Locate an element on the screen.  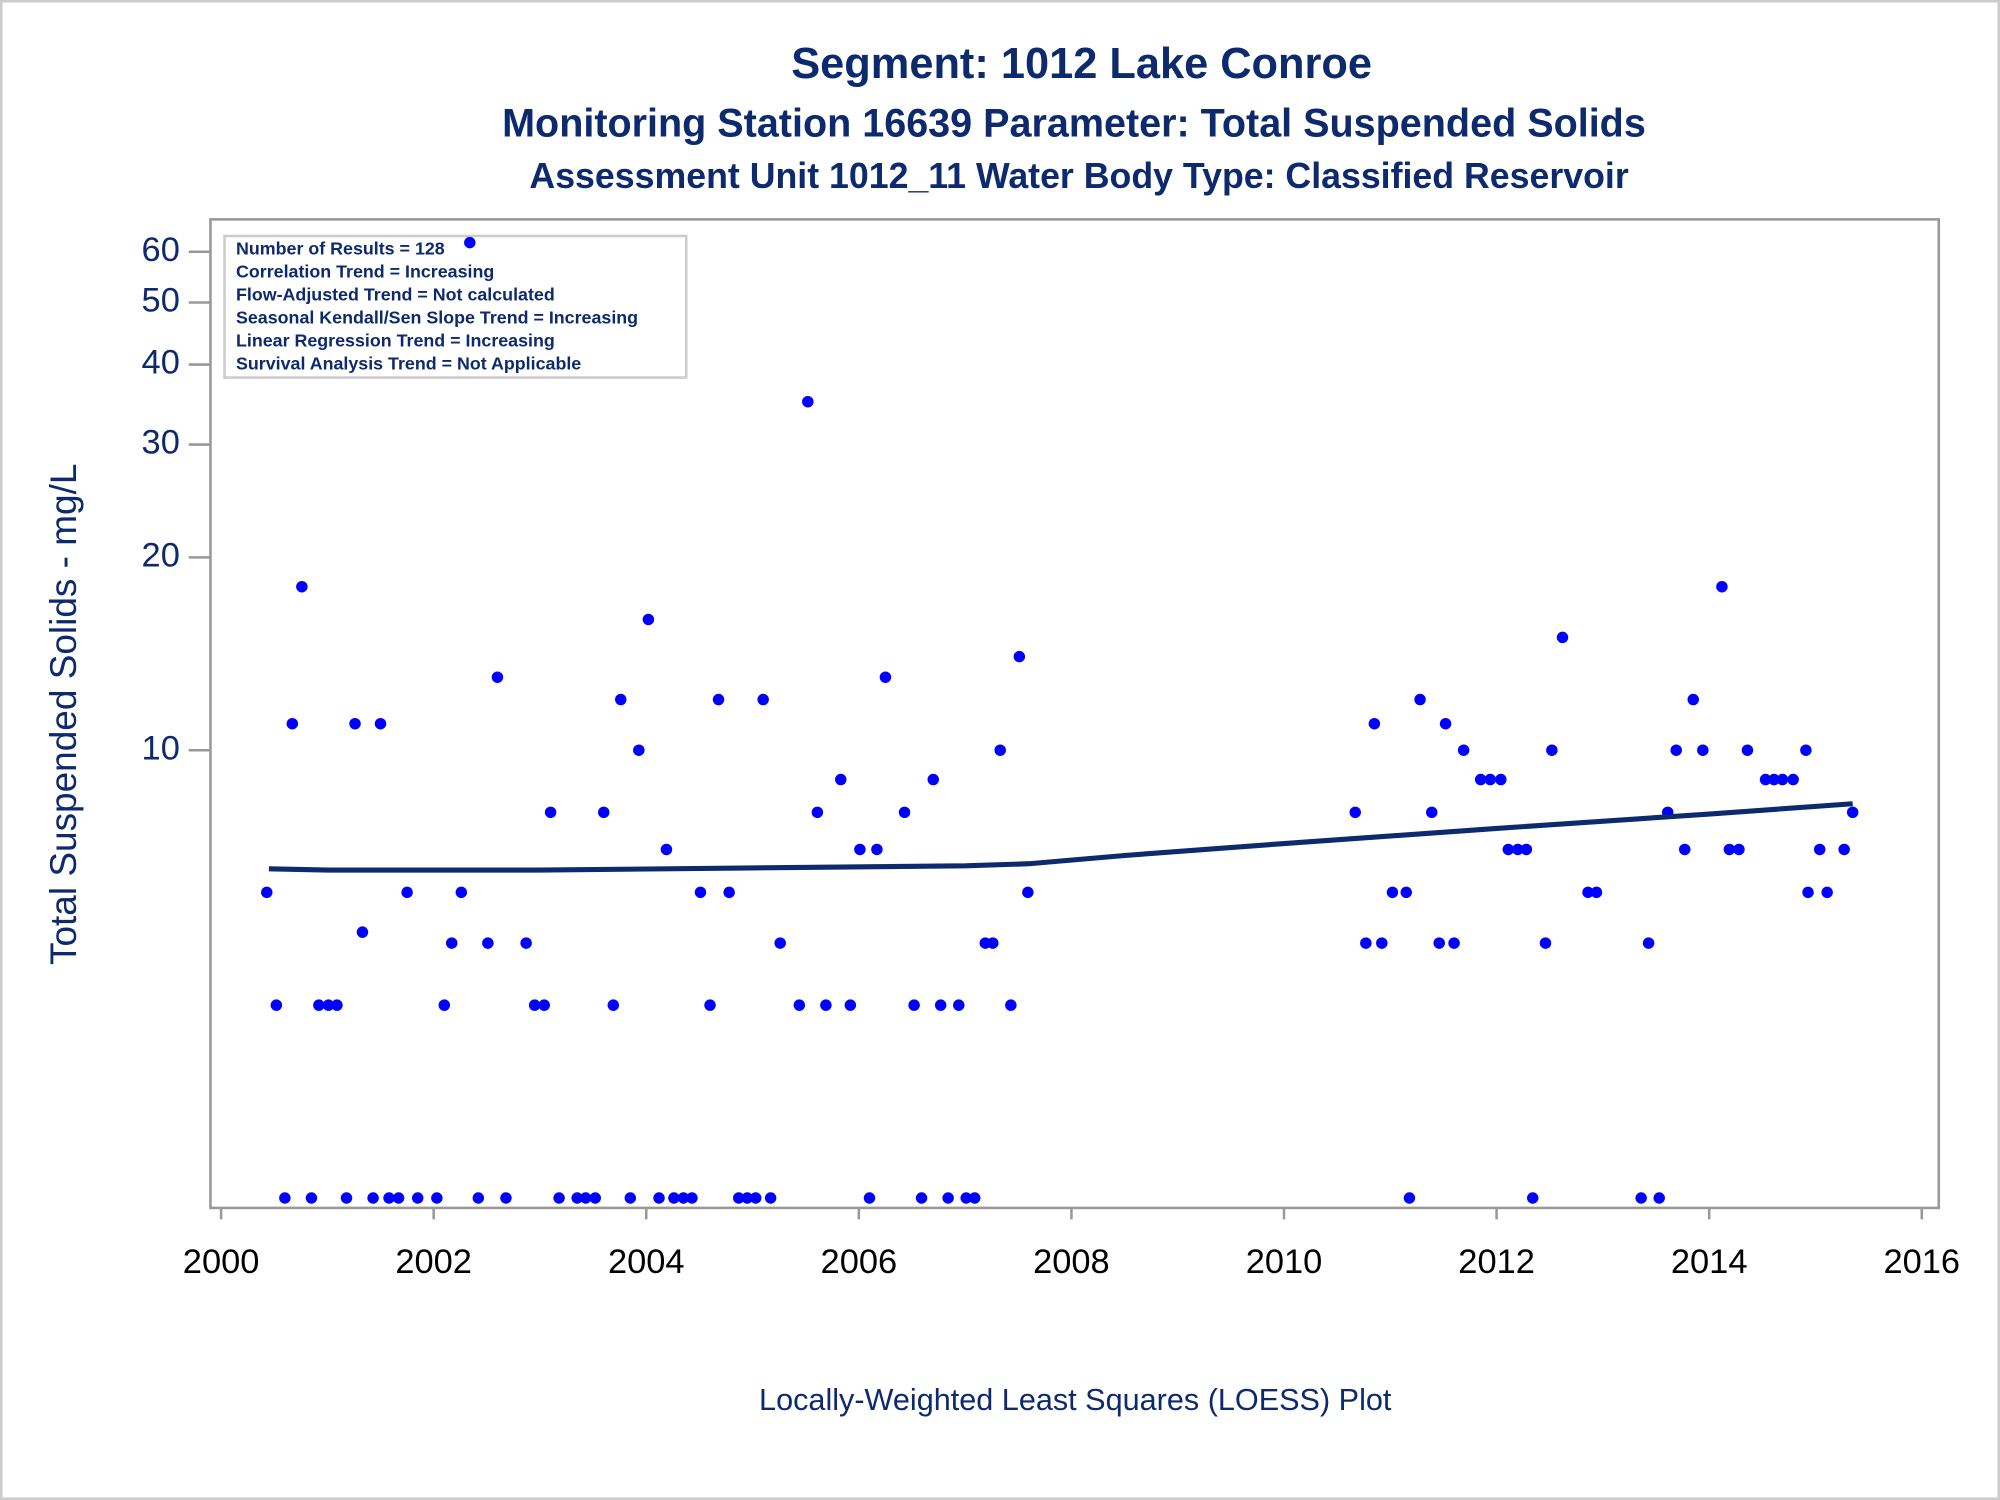
loess-line is located at coordinates (1060, 837).